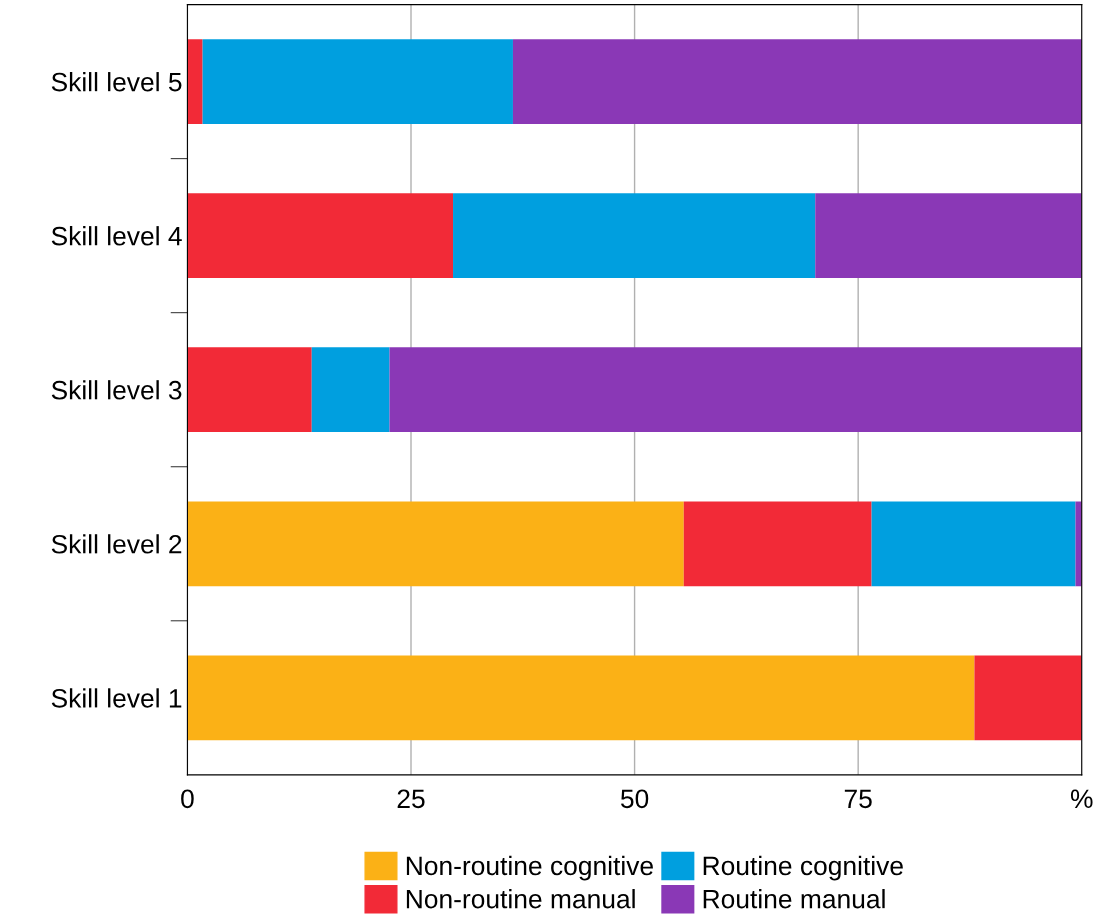  I want to click on x-tick-label: 0, so click(187, 799).